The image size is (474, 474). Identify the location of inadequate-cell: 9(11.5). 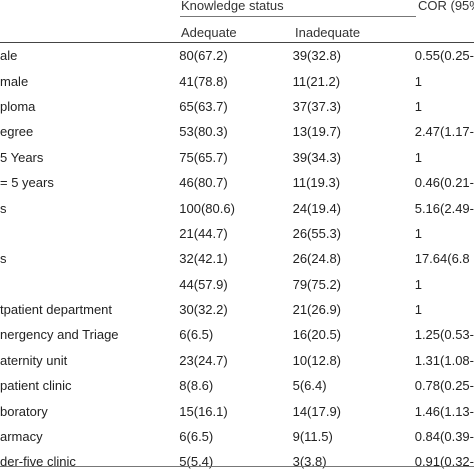
(312, 437).